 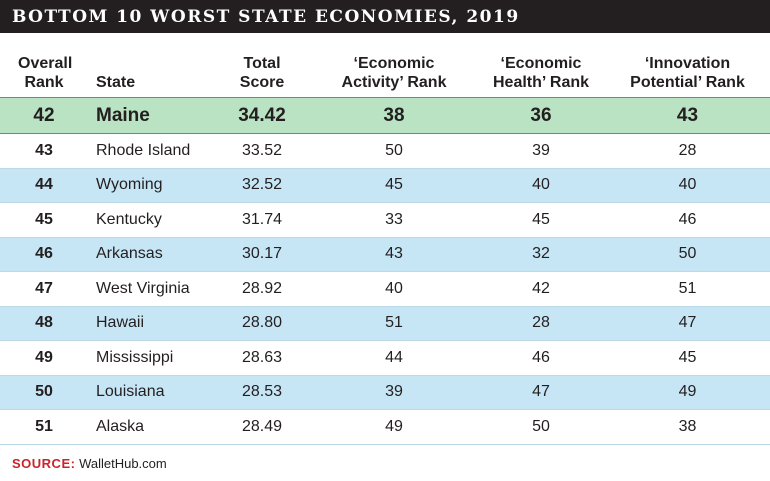 I want to click on table-row: 47 West Virginia 28.92 40 42 51, so click(x=385, y=289).